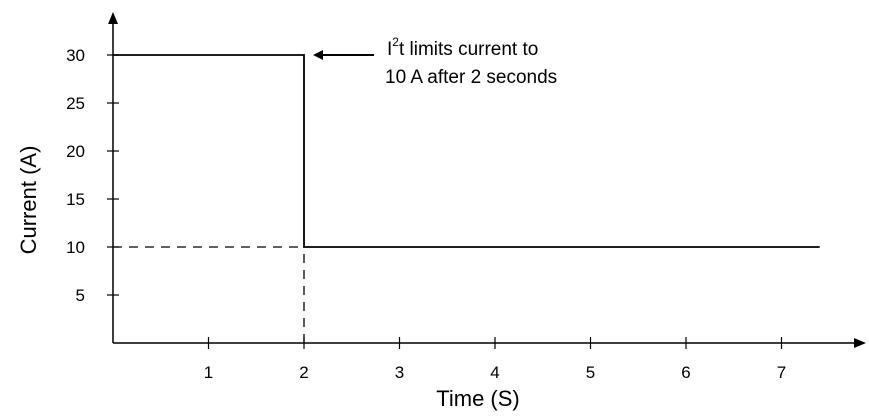  Describe the element at coordinates (75, 103) in the screenshot. I see `y-tick-label: 25` at that location.